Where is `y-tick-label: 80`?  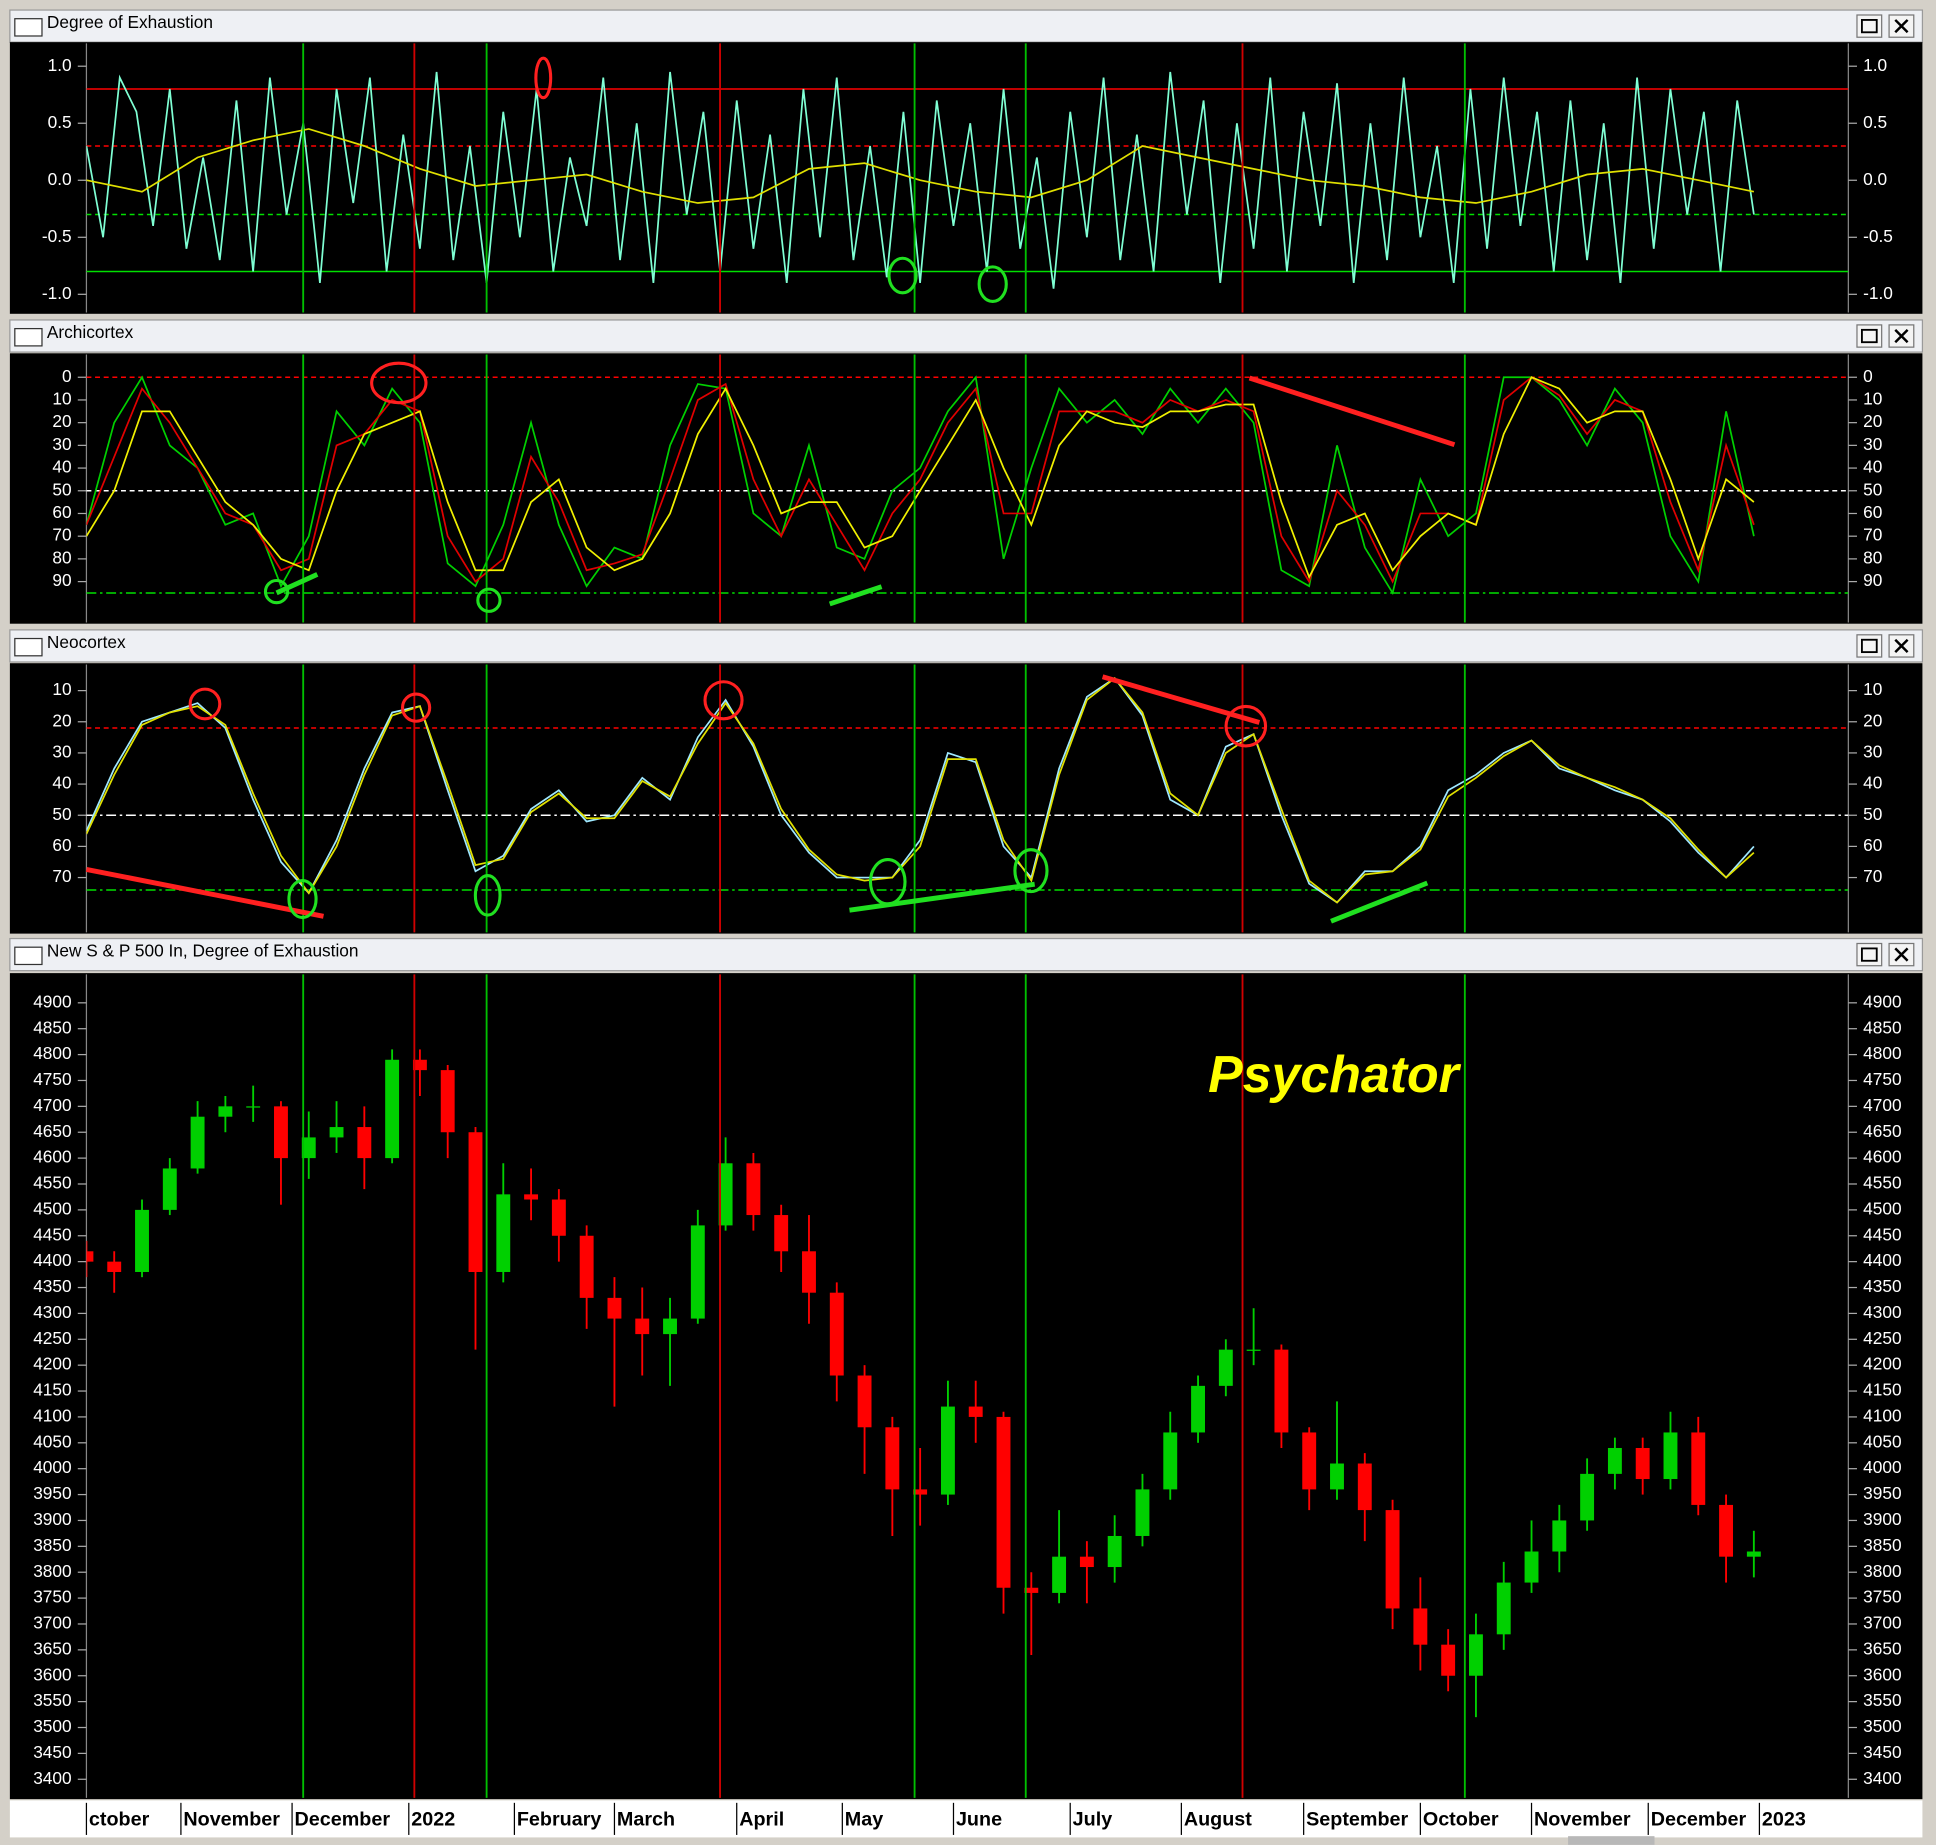
y-tick-label: 80 is located at coordinates (61, 557).